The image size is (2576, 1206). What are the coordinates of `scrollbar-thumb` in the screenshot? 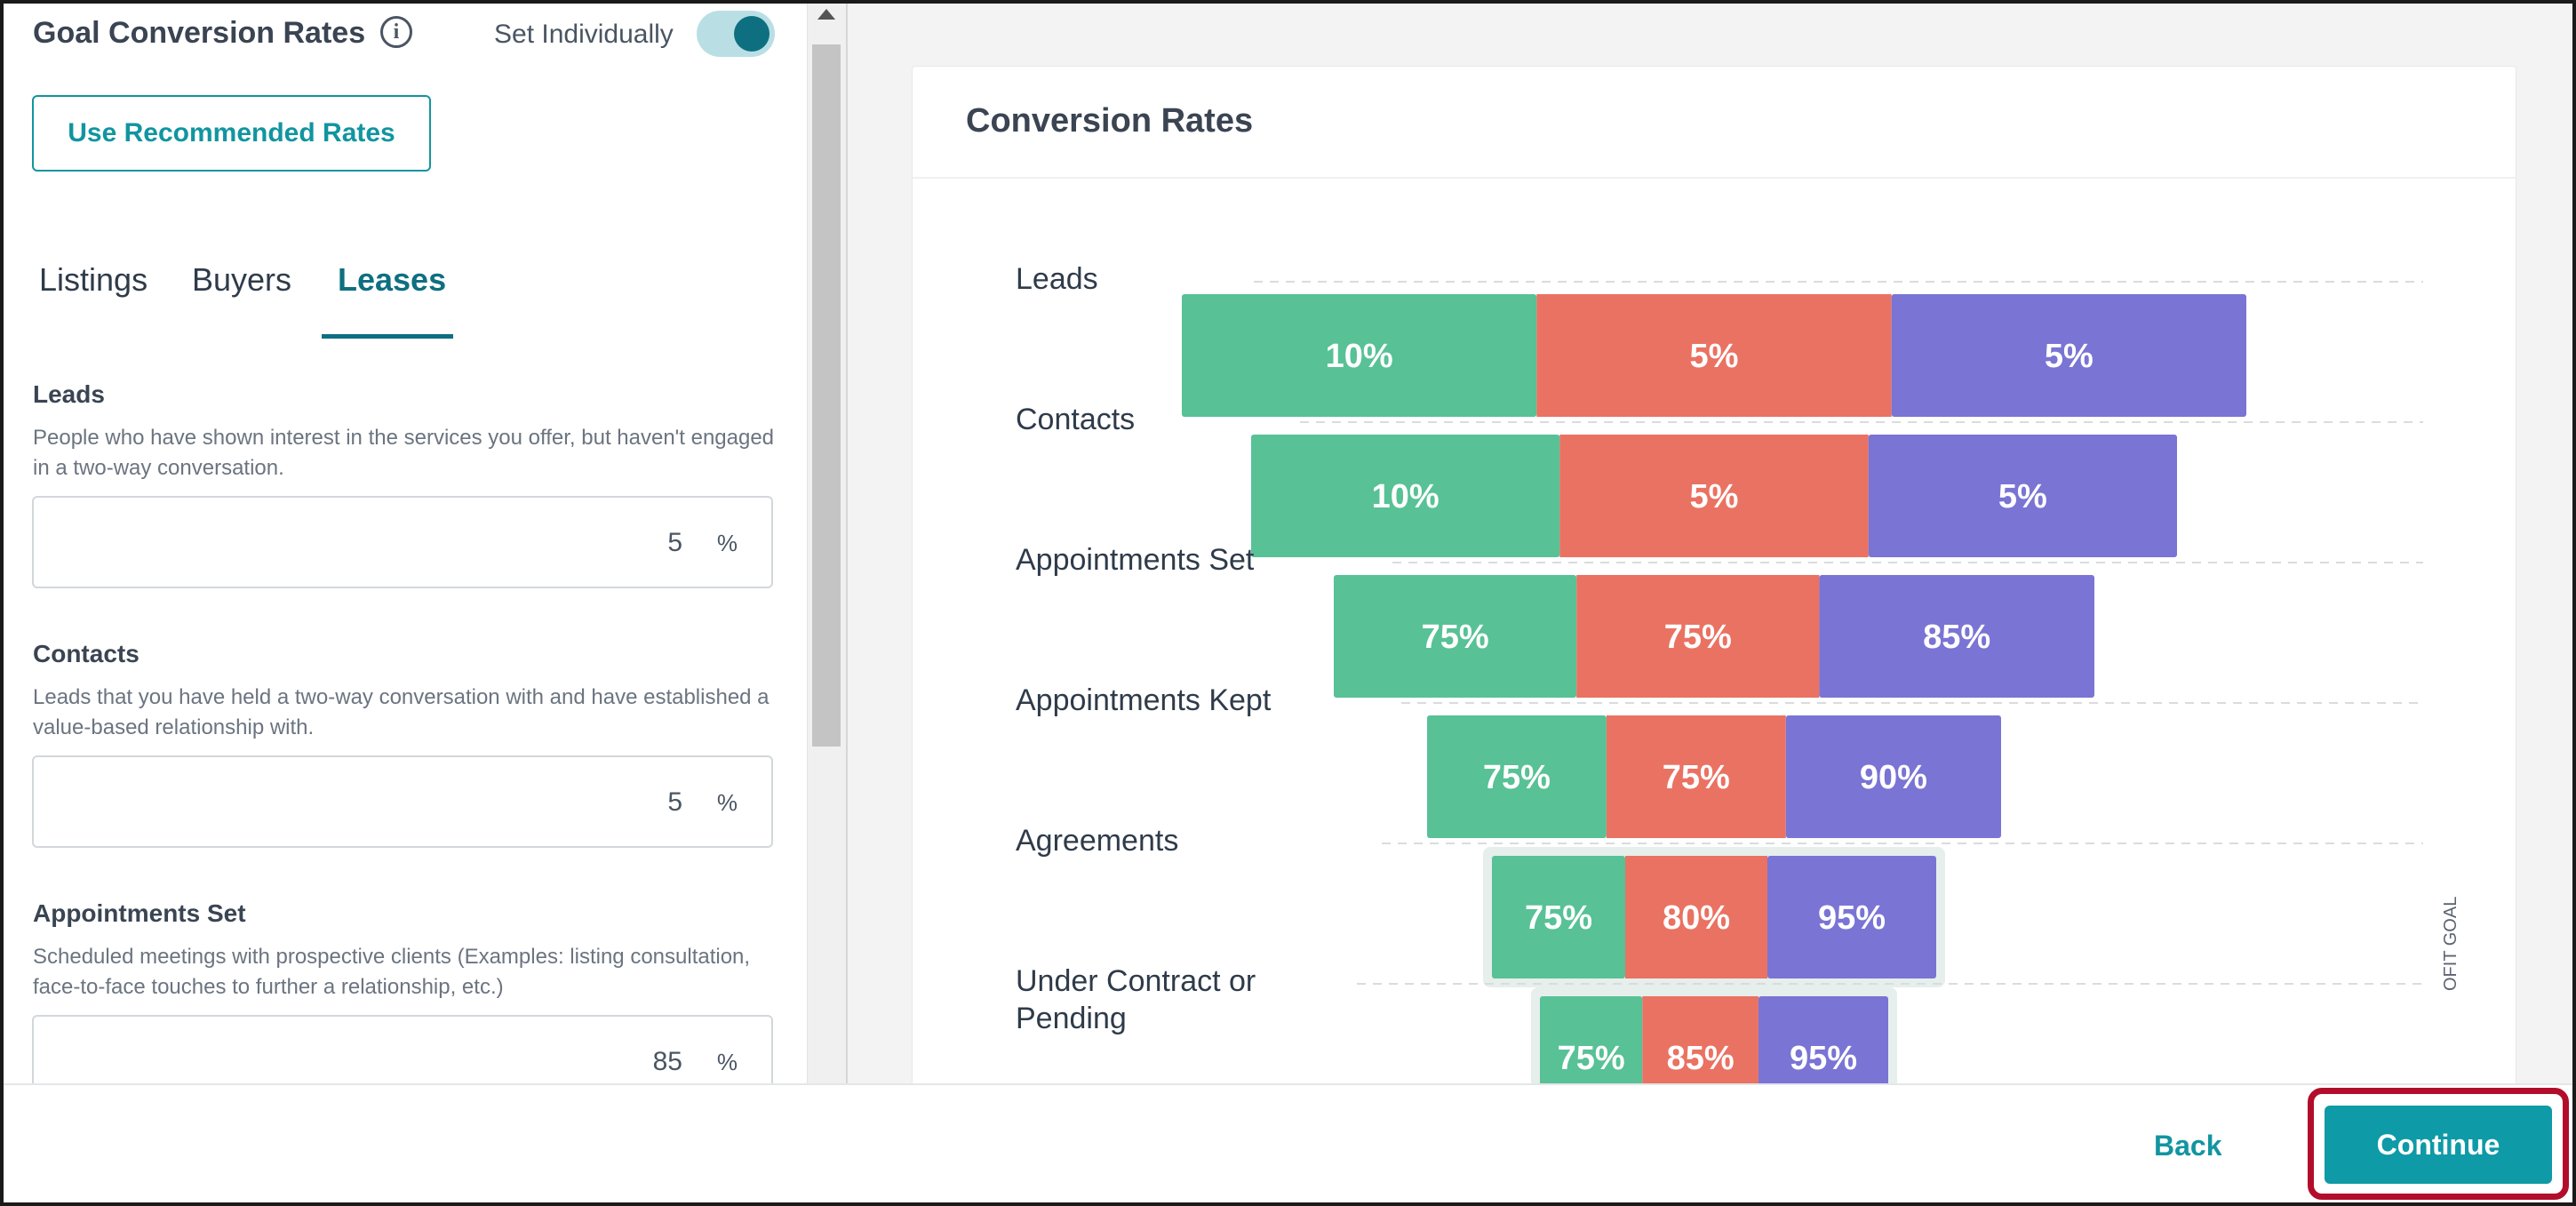 It's located at (826, 395).